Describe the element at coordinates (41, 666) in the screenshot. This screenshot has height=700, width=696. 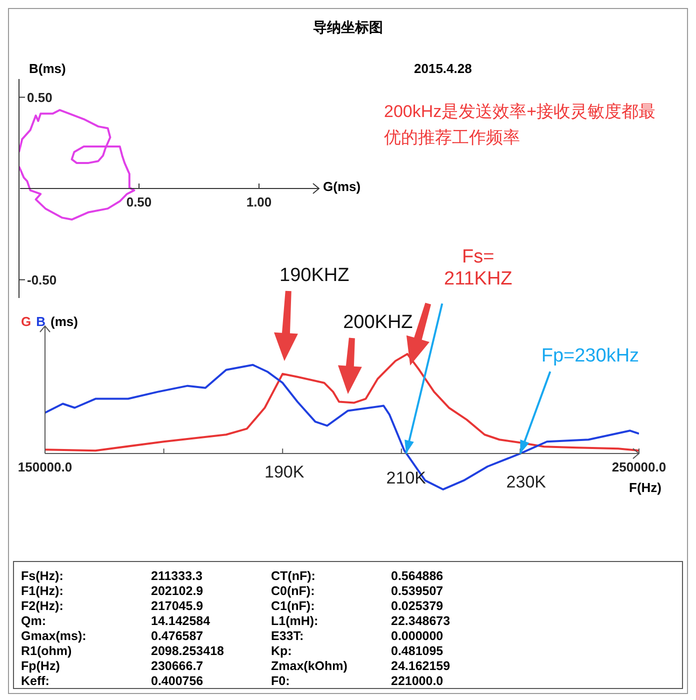
I see `text: Fp(Hz)` at that location.